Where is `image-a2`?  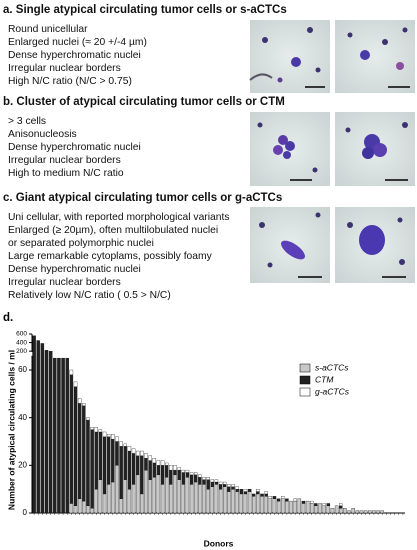
image-a2 is located at coordinates (375, 56).